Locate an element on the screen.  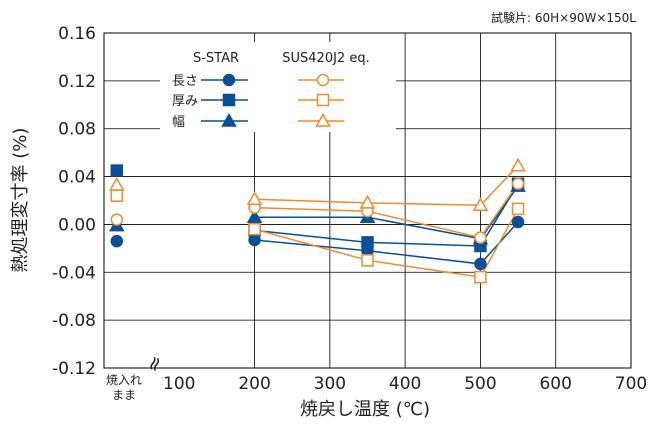
legend-label-length: 長さ is located at coordinates (185, 81).